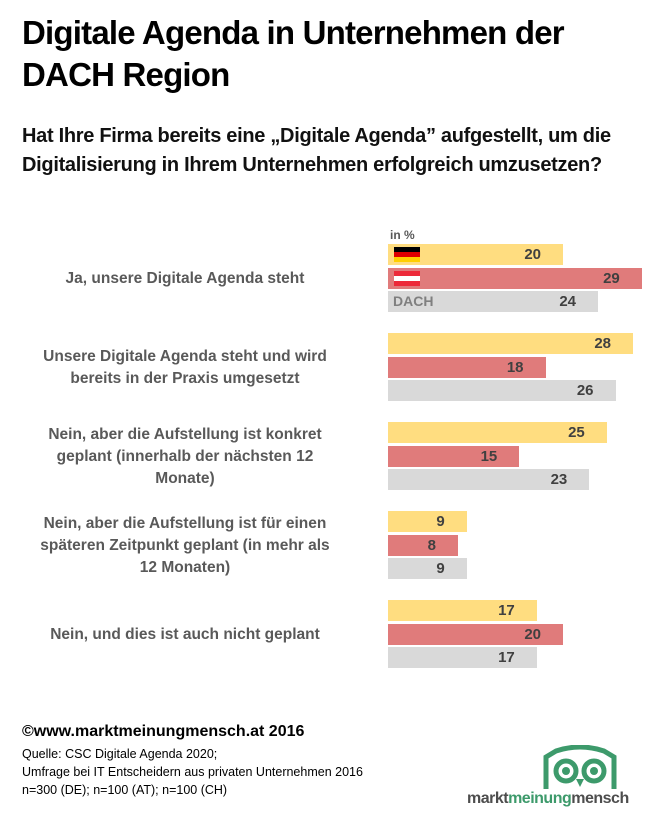 This screenshot has width=667, height=817. I want to click on category-label-line: Nein, und dies ist auch nicht geplant, so click(185, 635).